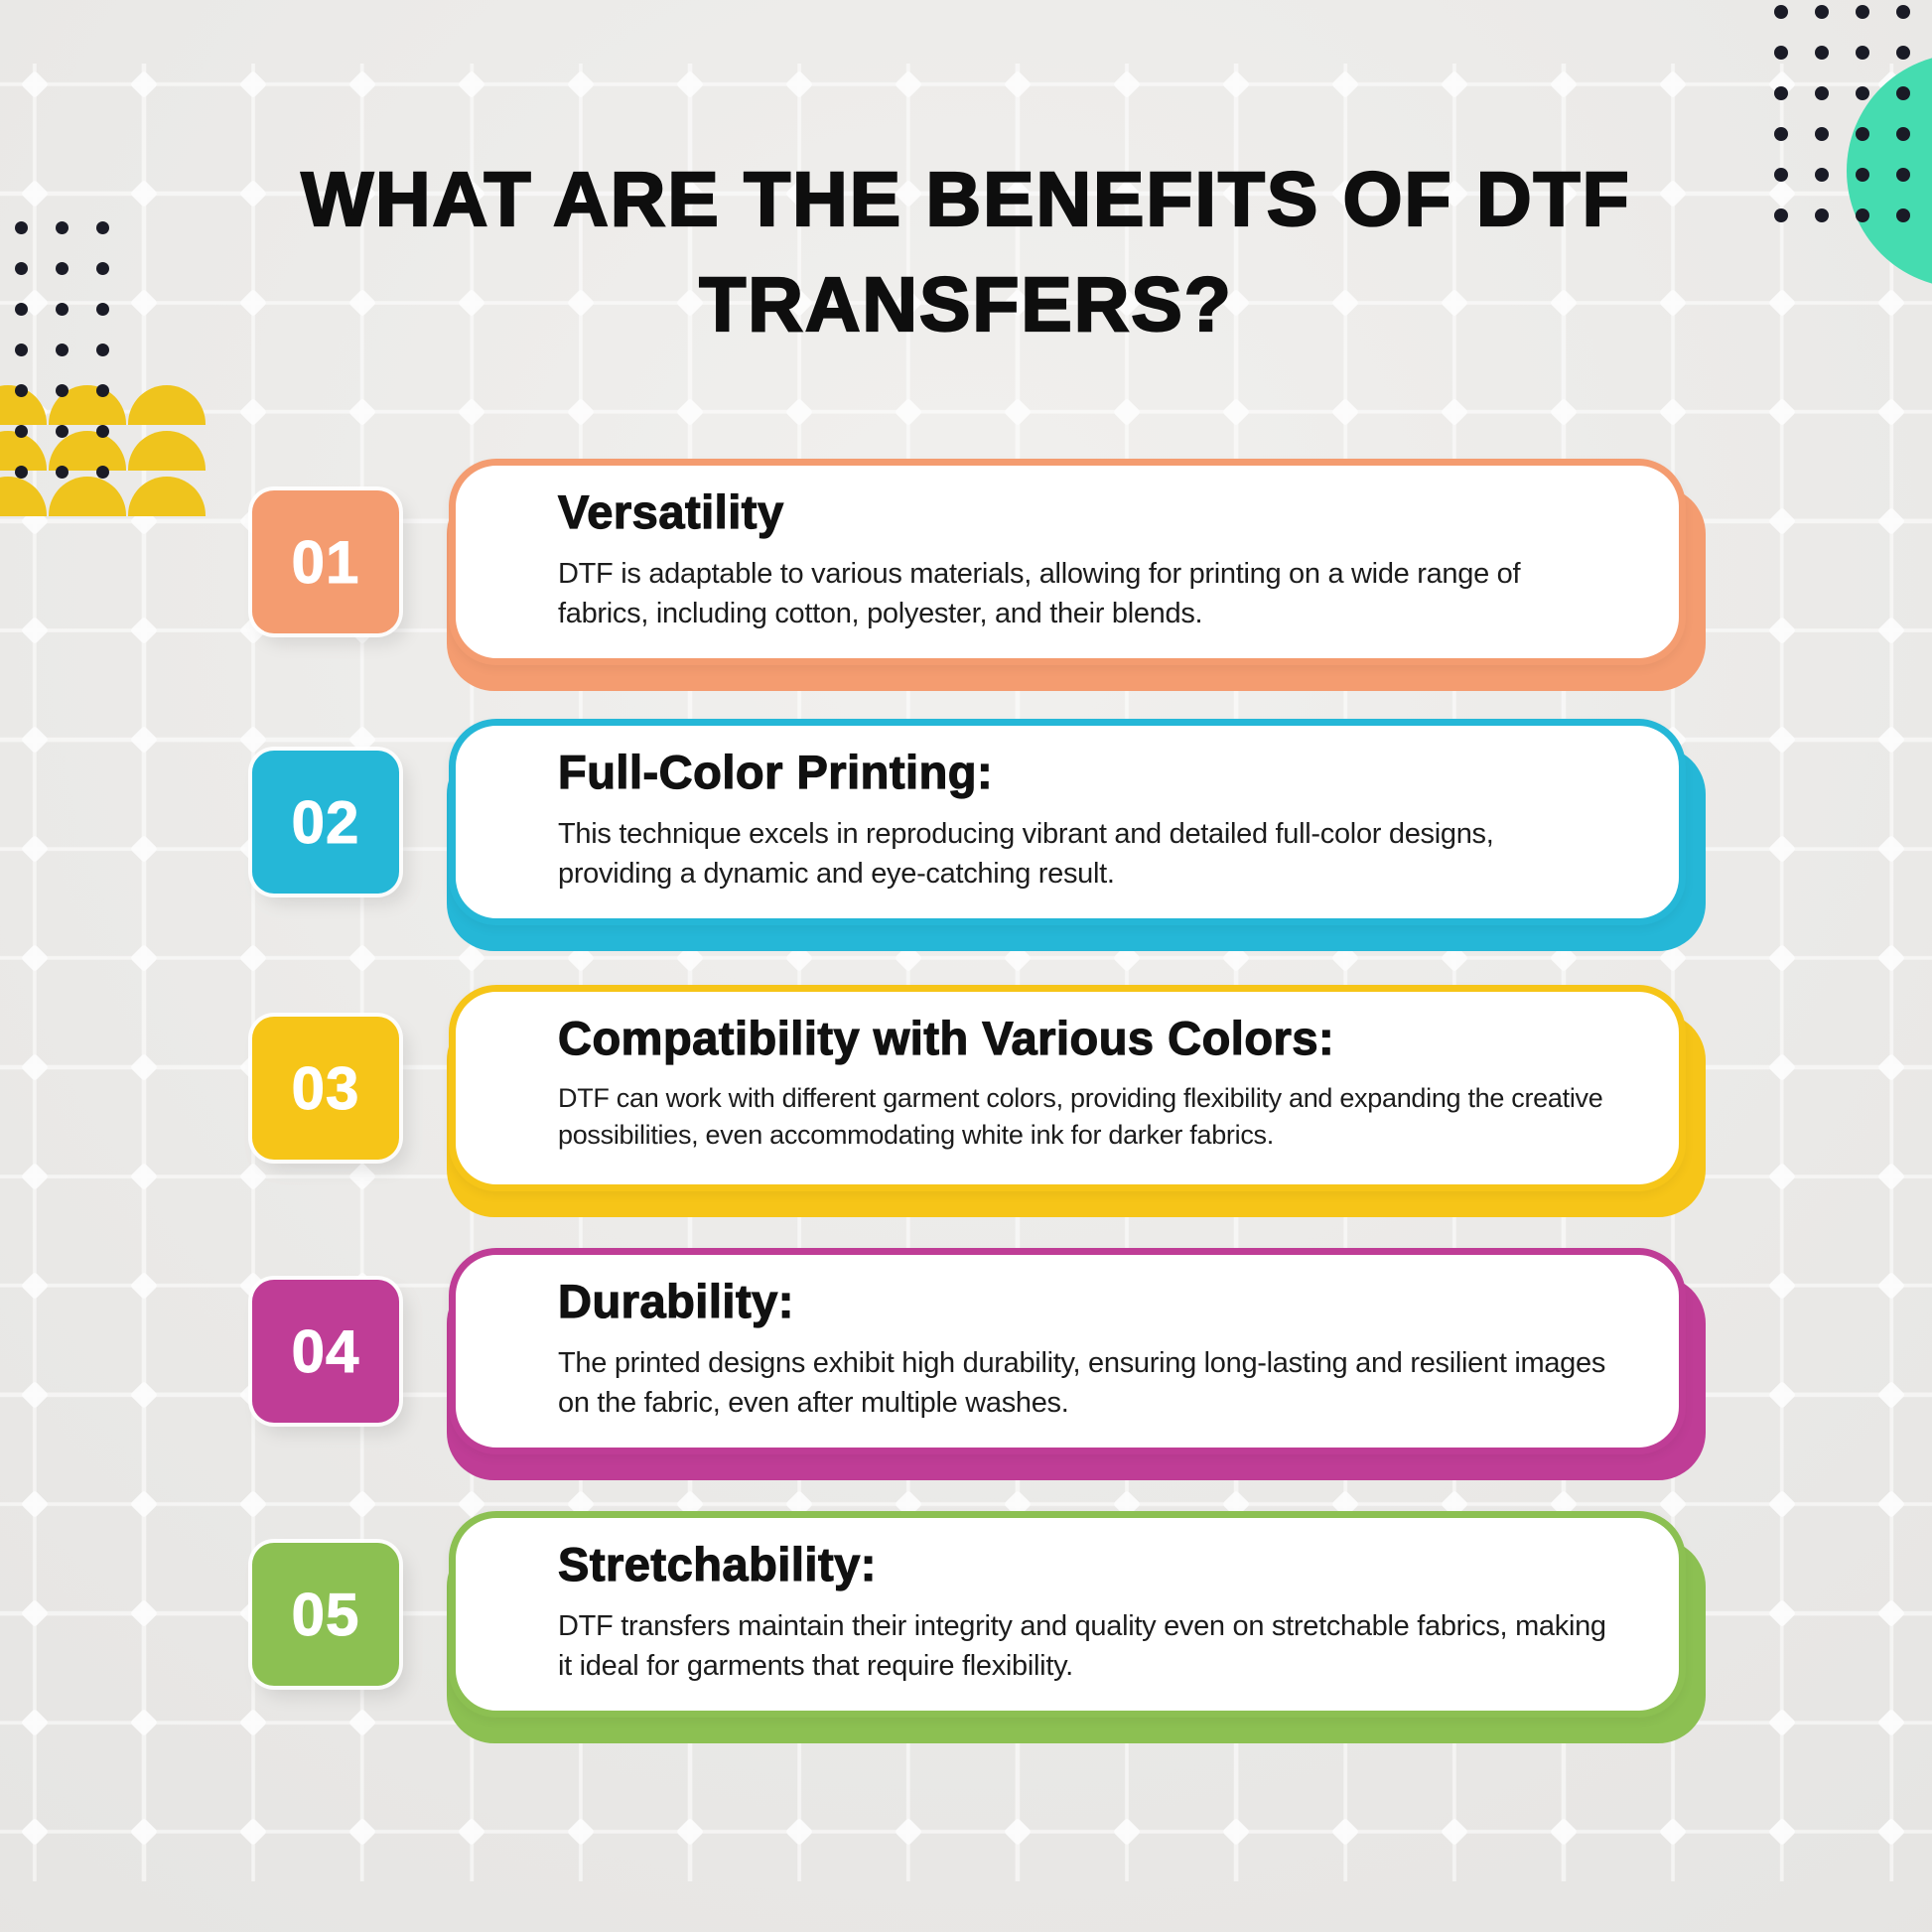 Image resolution: width=1932 pixels, height=1932 pixels. What do you see at coordinates (966, 200) in the screenshot?
I see `title-line-1: WHAT ARE THE BENEFITS OF DTF` at bounding box center [966, 200].